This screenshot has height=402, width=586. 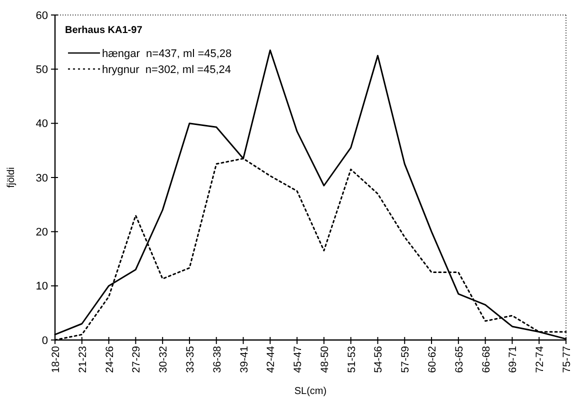 I want to click on x-tick-label: 36-38, so click(x=217, y=359).